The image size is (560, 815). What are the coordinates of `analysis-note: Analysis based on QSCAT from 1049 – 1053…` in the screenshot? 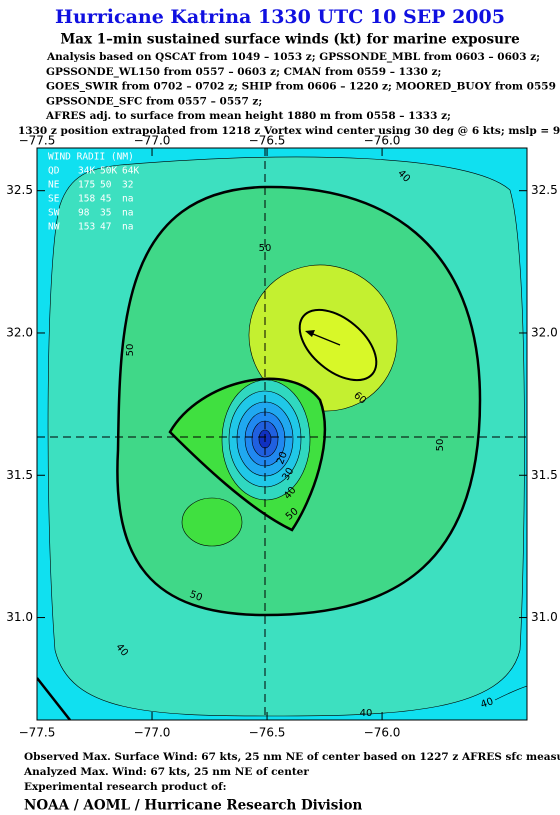 It's located at (293, 57).